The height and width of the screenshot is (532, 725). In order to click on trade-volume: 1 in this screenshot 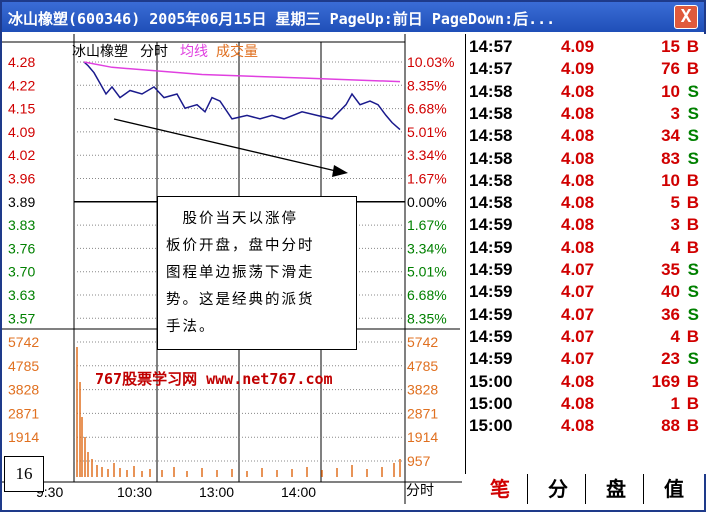, I will do `click(675, 403)`.